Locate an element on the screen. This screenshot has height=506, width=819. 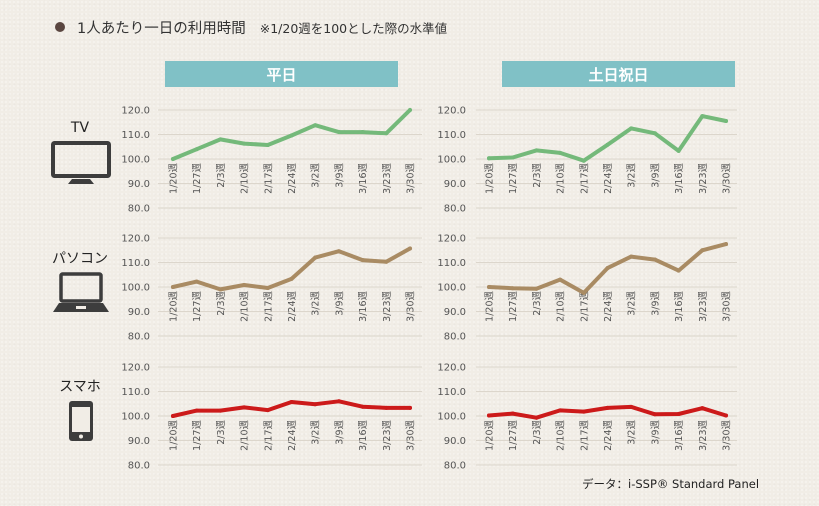
series-line is located at coordinates (607, 138).